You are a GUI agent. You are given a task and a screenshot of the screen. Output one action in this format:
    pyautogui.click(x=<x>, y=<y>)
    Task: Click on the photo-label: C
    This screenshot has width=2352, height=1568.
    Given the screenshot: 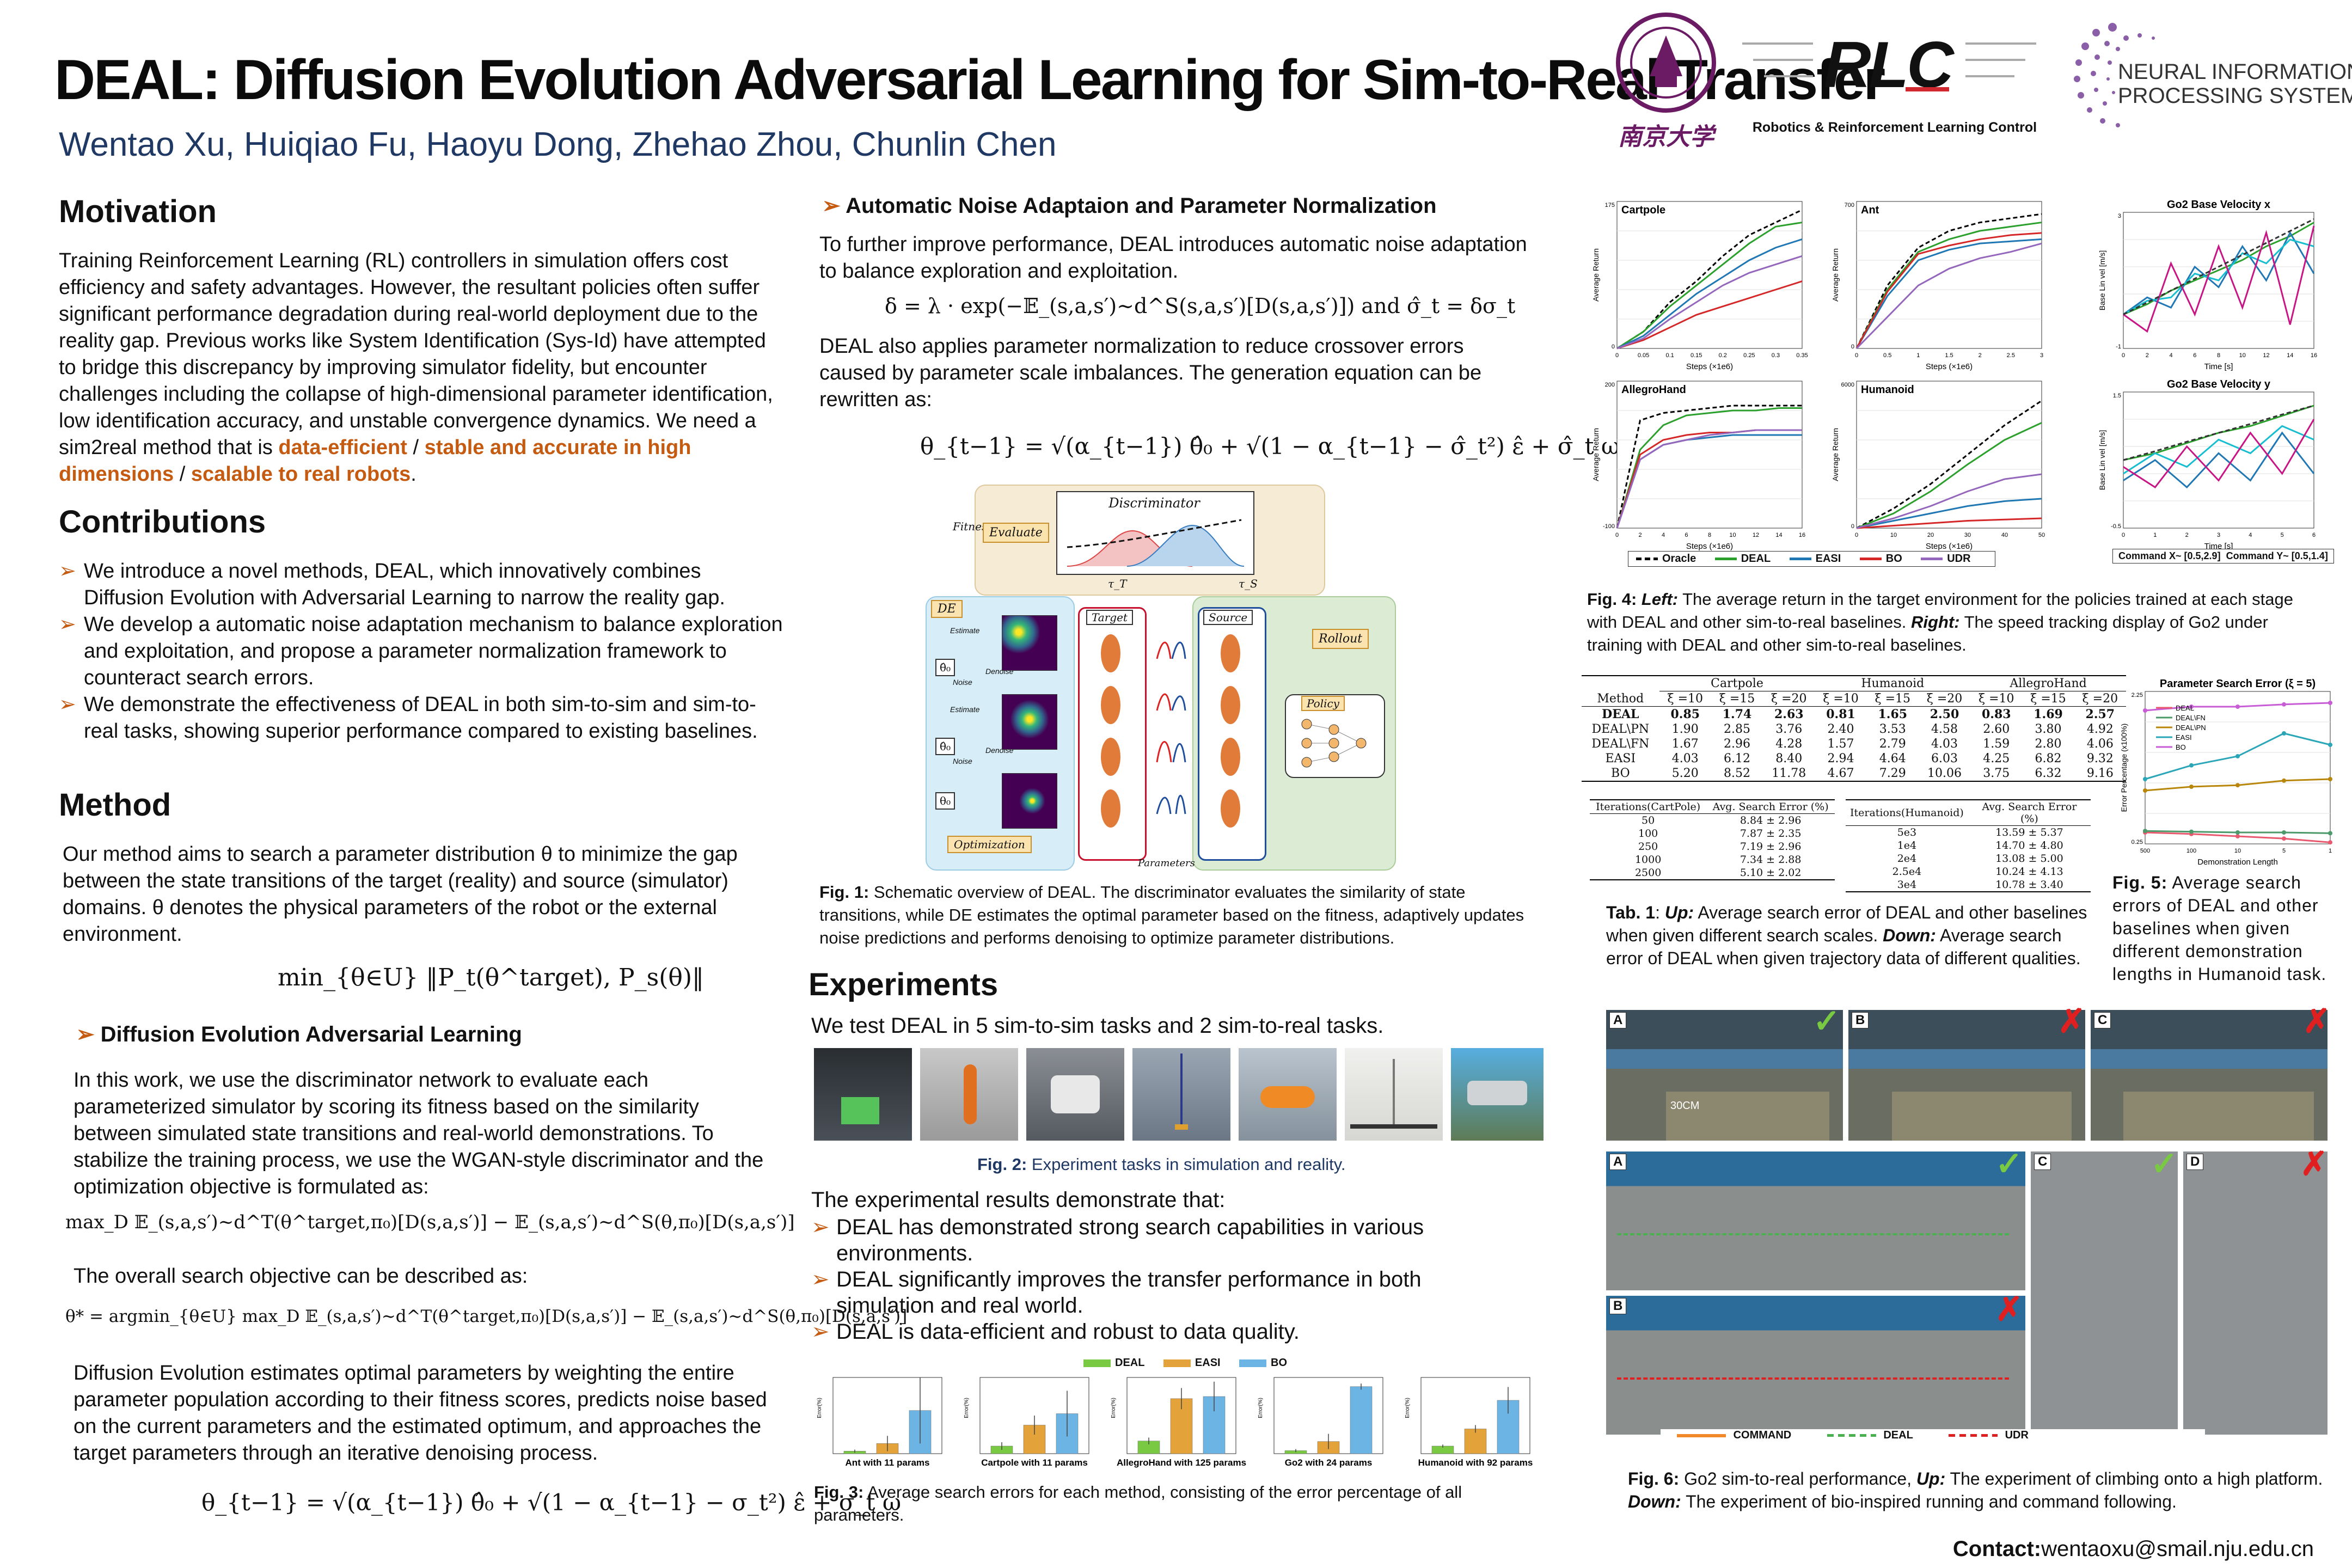 What is the action you would take?
    pyautogui.click(x=2042, y=1162)
    